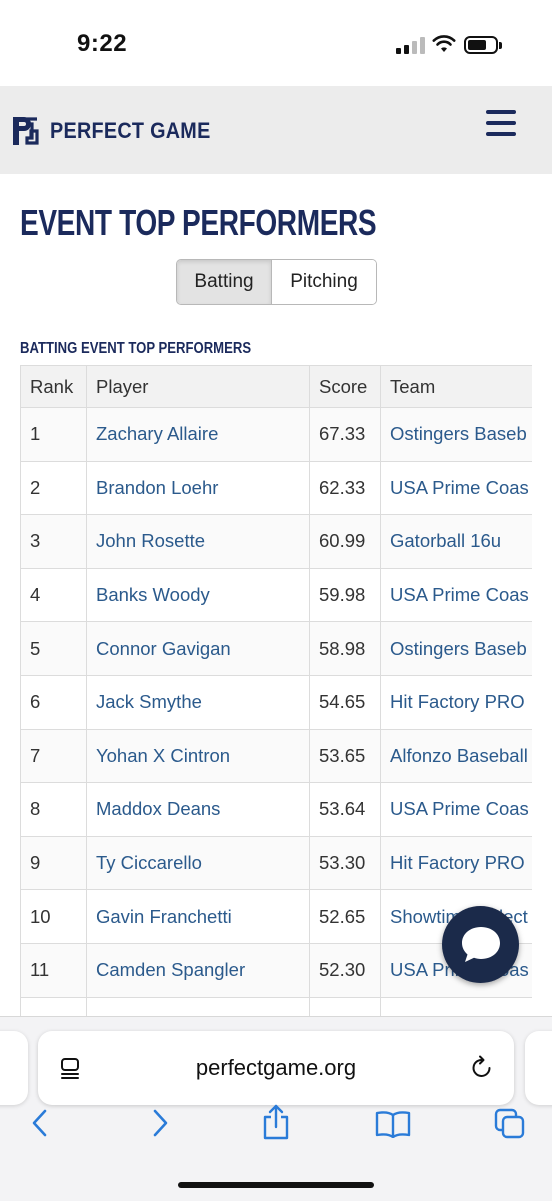 The width and height of the screenshot is (552, 1201). Describe the element at coordinates (198, 916) in the screenshot. I see `player-link: Gavin Franchetti` at that location.